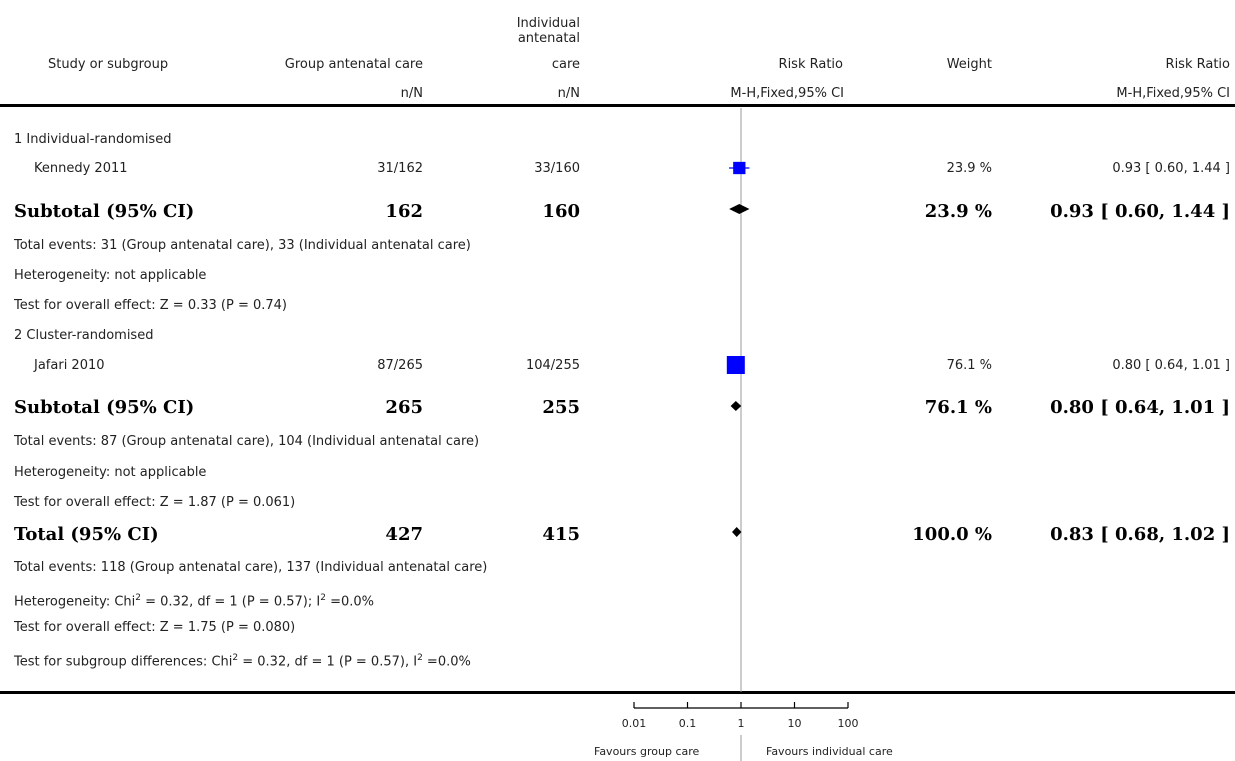  Describe the element at coordinates (647, 751) in the screenshot. I see `favours-left-label: Favours group care` at that location.